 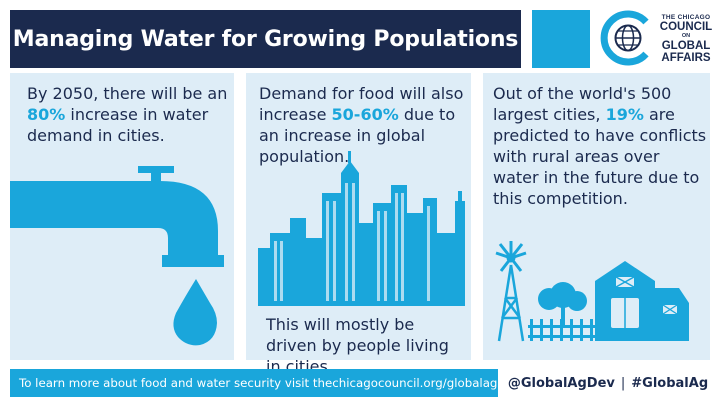 What do you see at coordinates (592, 291) in the screenshot?
I see `farm-icon` at bounding box center [592, 291].